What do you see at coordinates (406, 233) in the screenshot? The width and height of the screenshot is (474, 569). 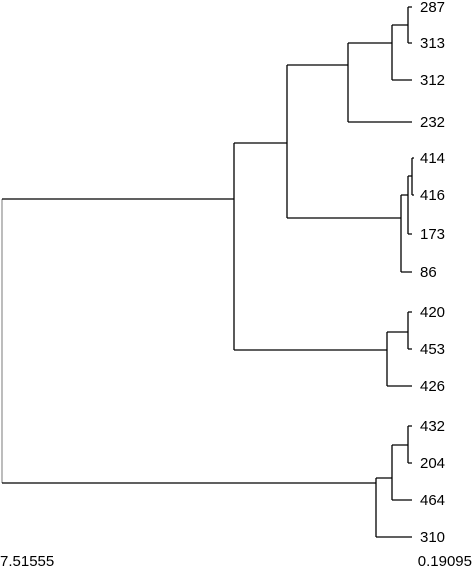 I see `branch-node-f` at bounding box center [406, 233].